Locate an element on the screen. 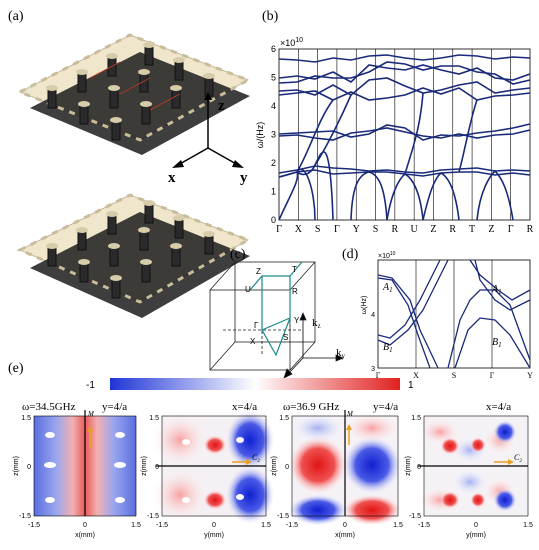 The height and width of the screenshot is (550, 539). band-d-xtick: Y is located at coordinates (530, 375).